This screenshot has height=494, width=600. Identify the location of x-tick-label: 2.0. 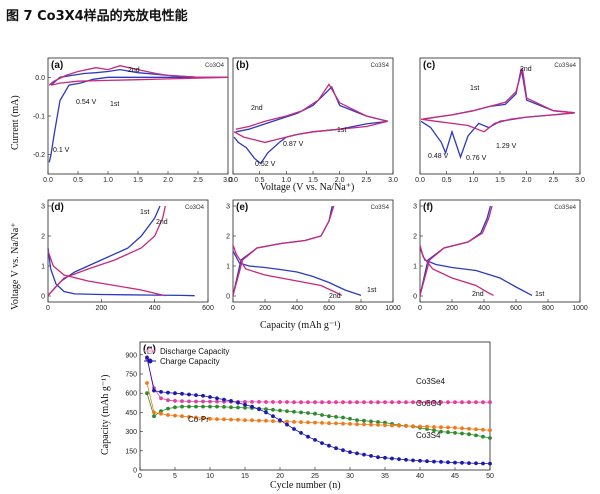
(168, 180).